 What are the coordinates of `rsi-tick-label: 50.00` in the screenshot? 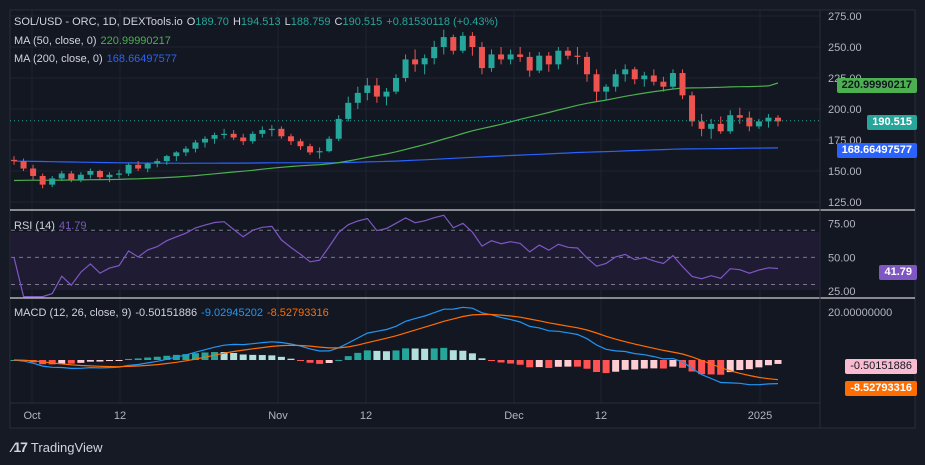 It's located at (842, 258).